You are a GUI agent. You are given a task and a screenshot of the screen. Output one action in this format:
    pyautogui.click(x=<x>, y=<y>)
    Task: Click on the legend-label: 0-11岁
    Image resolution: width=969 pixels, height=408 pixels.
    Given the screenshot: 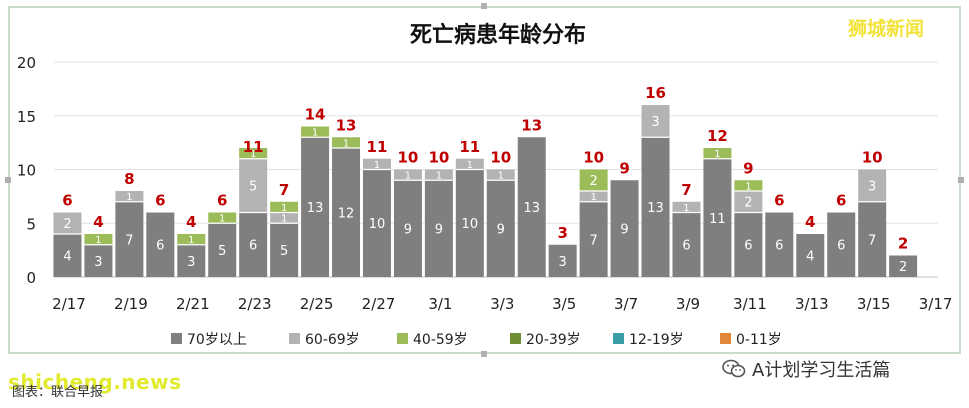 What is the action you would take?
    pyautogui.click(x=759, y=340)
    